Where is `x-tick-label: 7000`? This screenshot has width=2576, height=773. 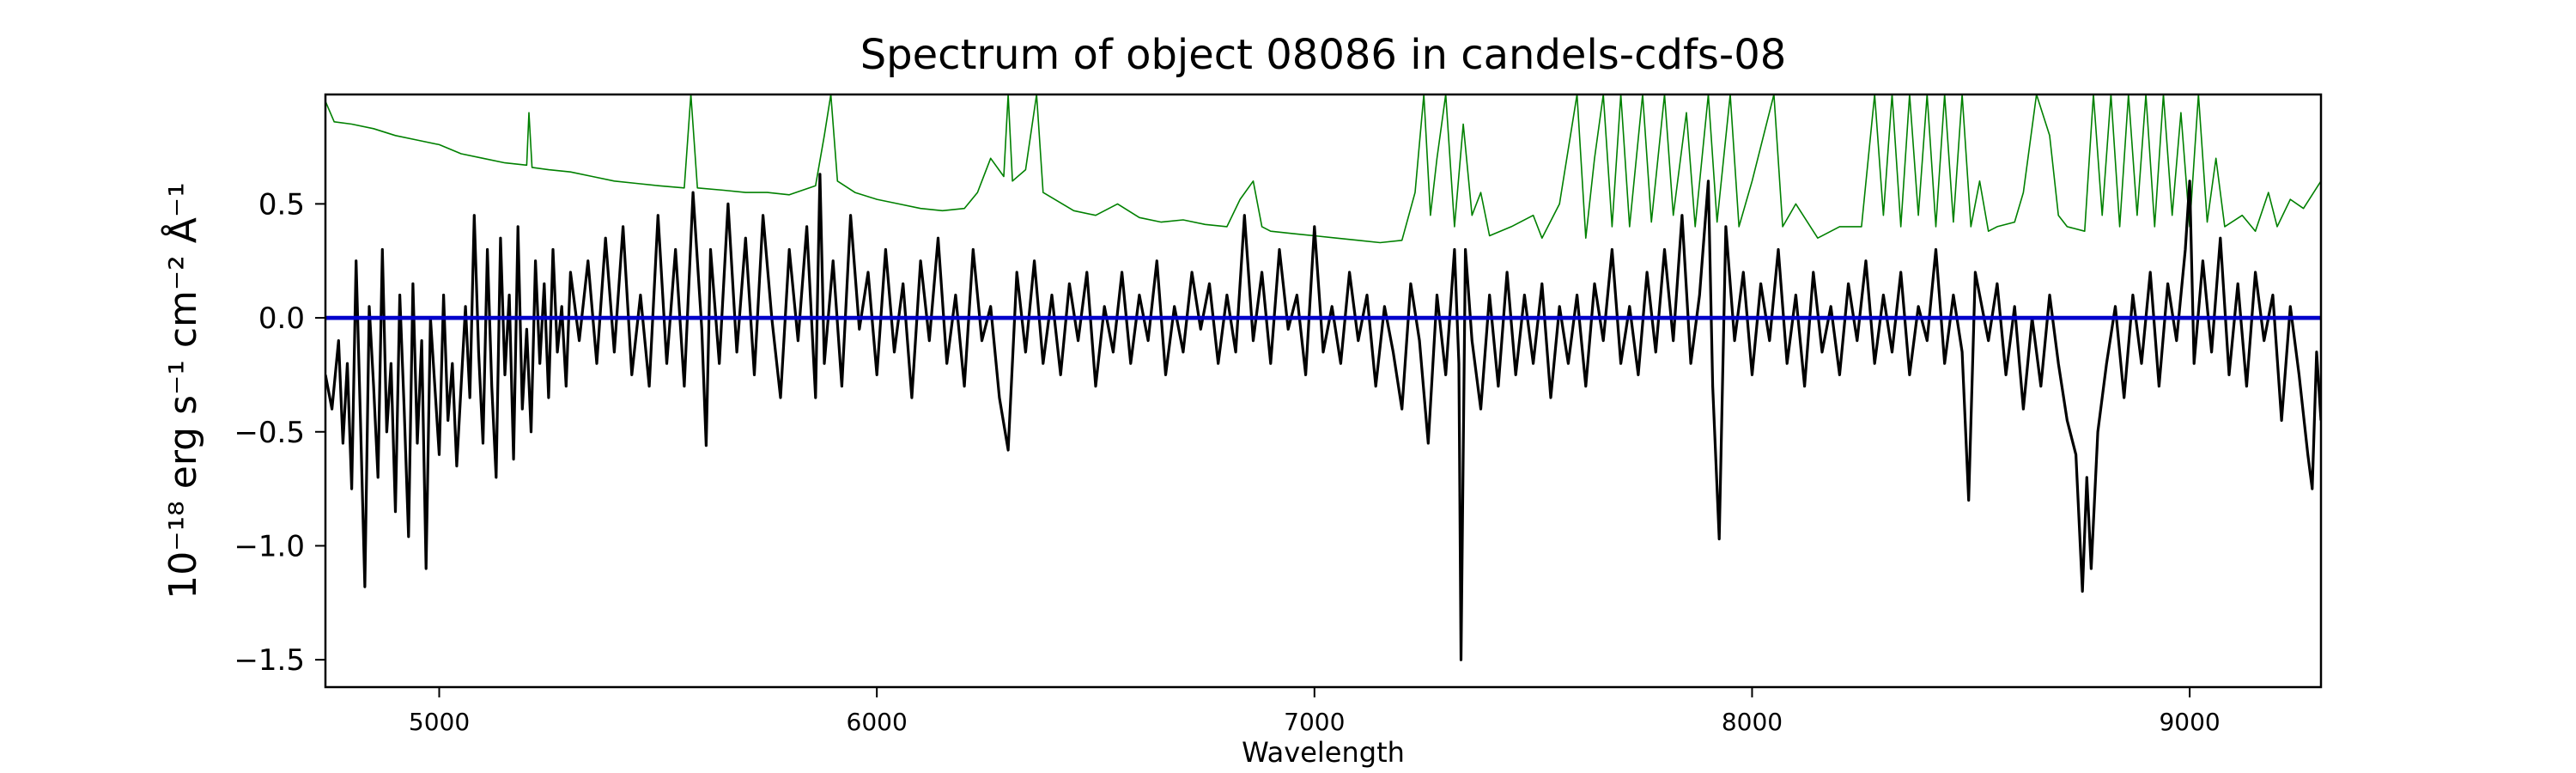
x-tick-label: 7000 is located at coordinates (1314, 722).